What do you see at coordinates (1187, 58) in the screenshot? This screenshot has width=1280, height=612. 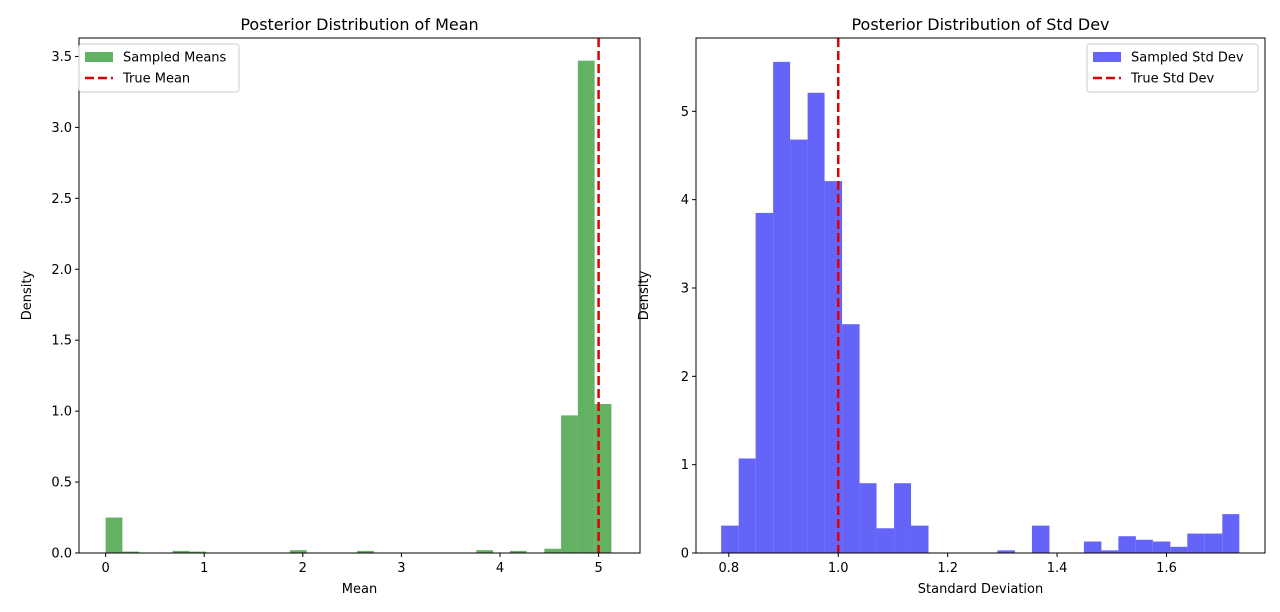 I see `legend-label: Sampled Std Dev` at bounding box center [1187, 58].